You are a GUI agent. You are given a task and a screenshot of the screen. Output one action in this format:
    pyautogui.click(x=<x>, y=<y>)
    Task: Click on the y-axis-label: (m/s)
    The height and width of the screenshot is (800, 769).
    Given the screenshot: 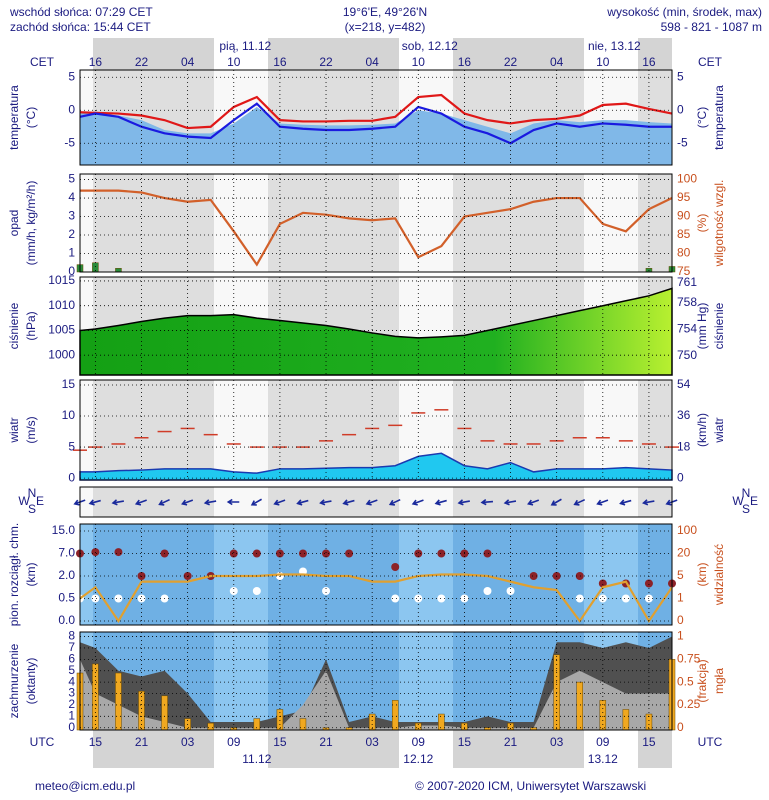 What is the action you would take?
    pyautogui.click(x=31, y=429)
    